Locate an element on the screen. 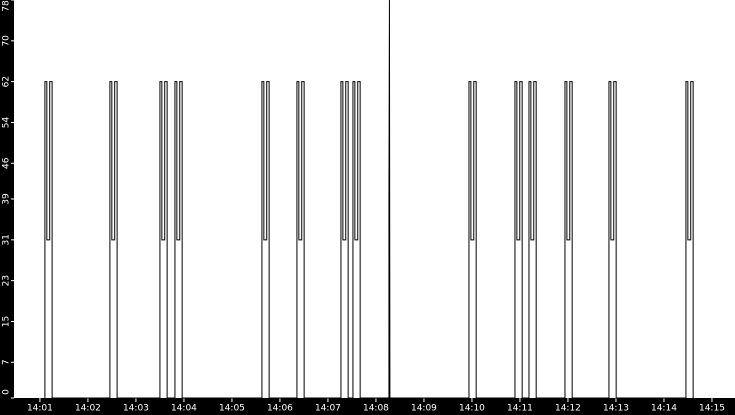  x-tick-label: 14:12 is located at coordinates (568, 409).